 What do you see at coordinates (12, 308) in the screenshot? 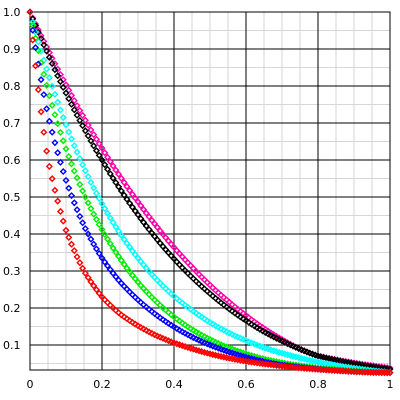
I see `y-tick-label: 0.2` at bounding box center [12, 308].